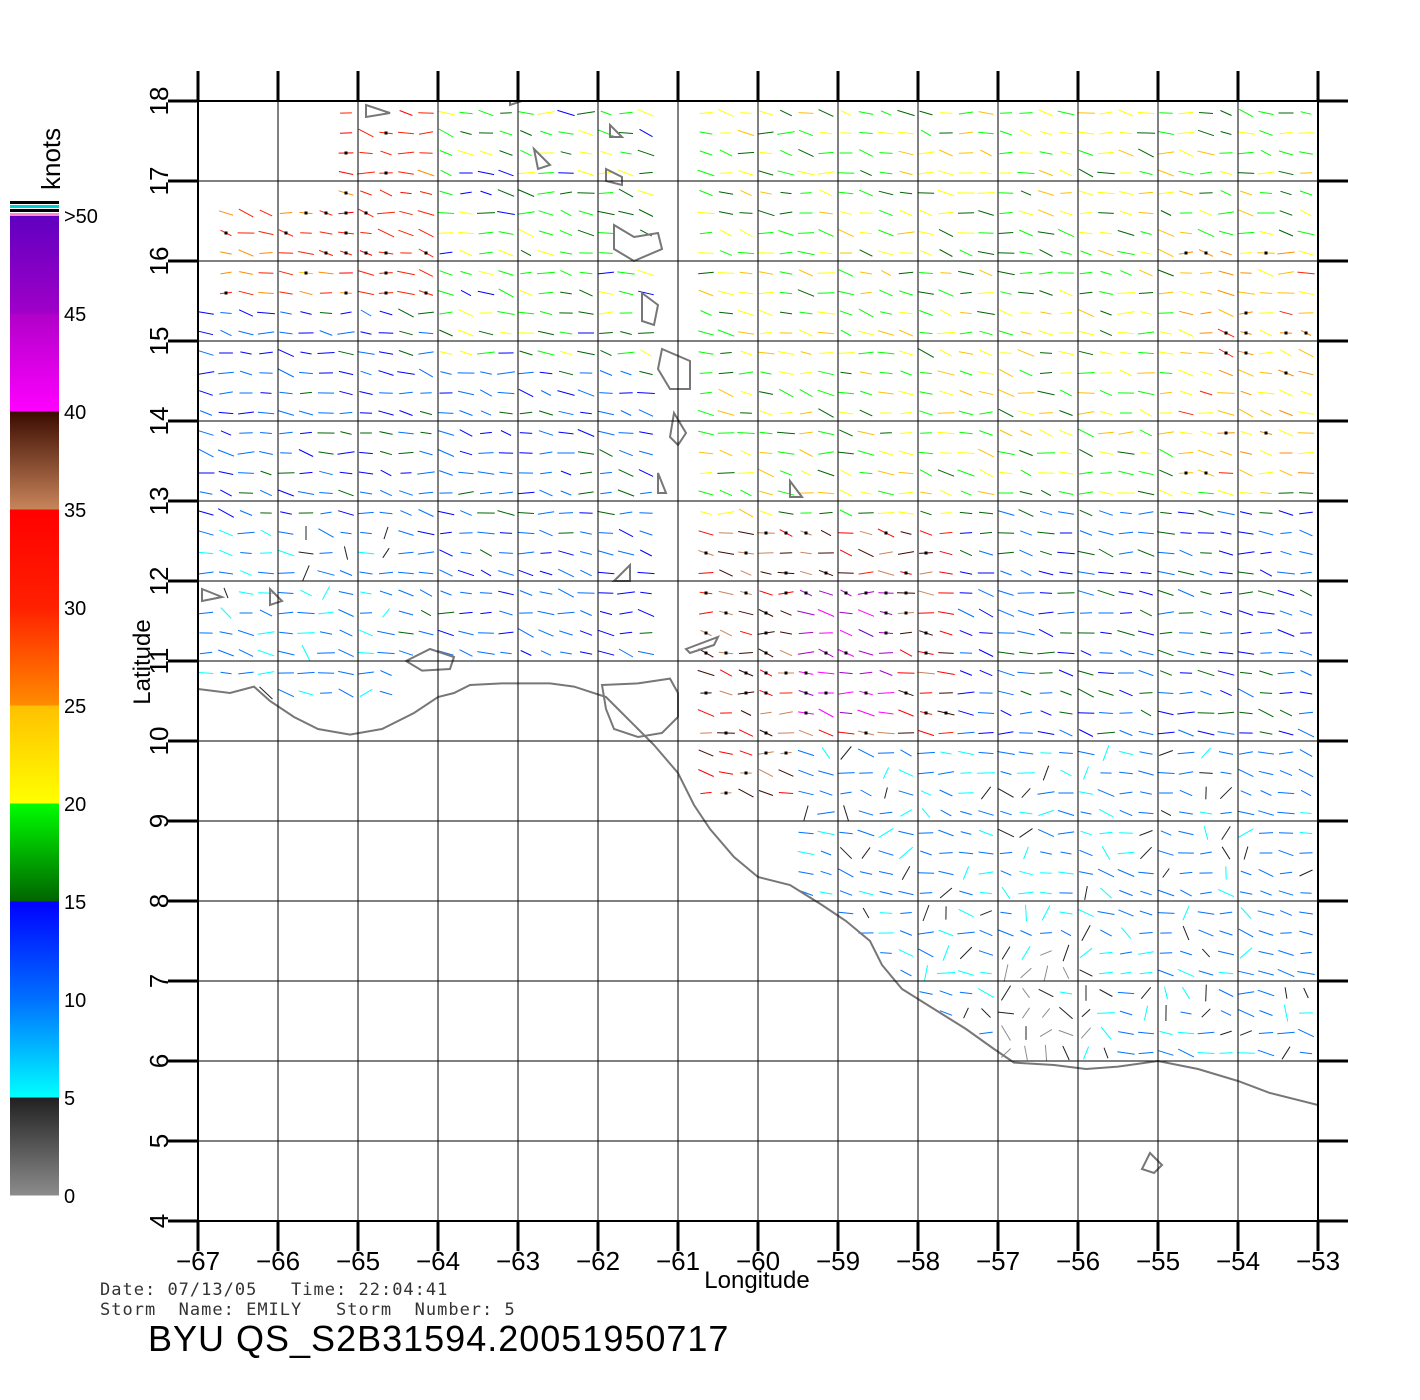 This screenshot has height=1400, width=1420. What do you see at coordinates (650, 309) in the screenshot?
I see `dominica-outline` at bounding box center [650, 309].